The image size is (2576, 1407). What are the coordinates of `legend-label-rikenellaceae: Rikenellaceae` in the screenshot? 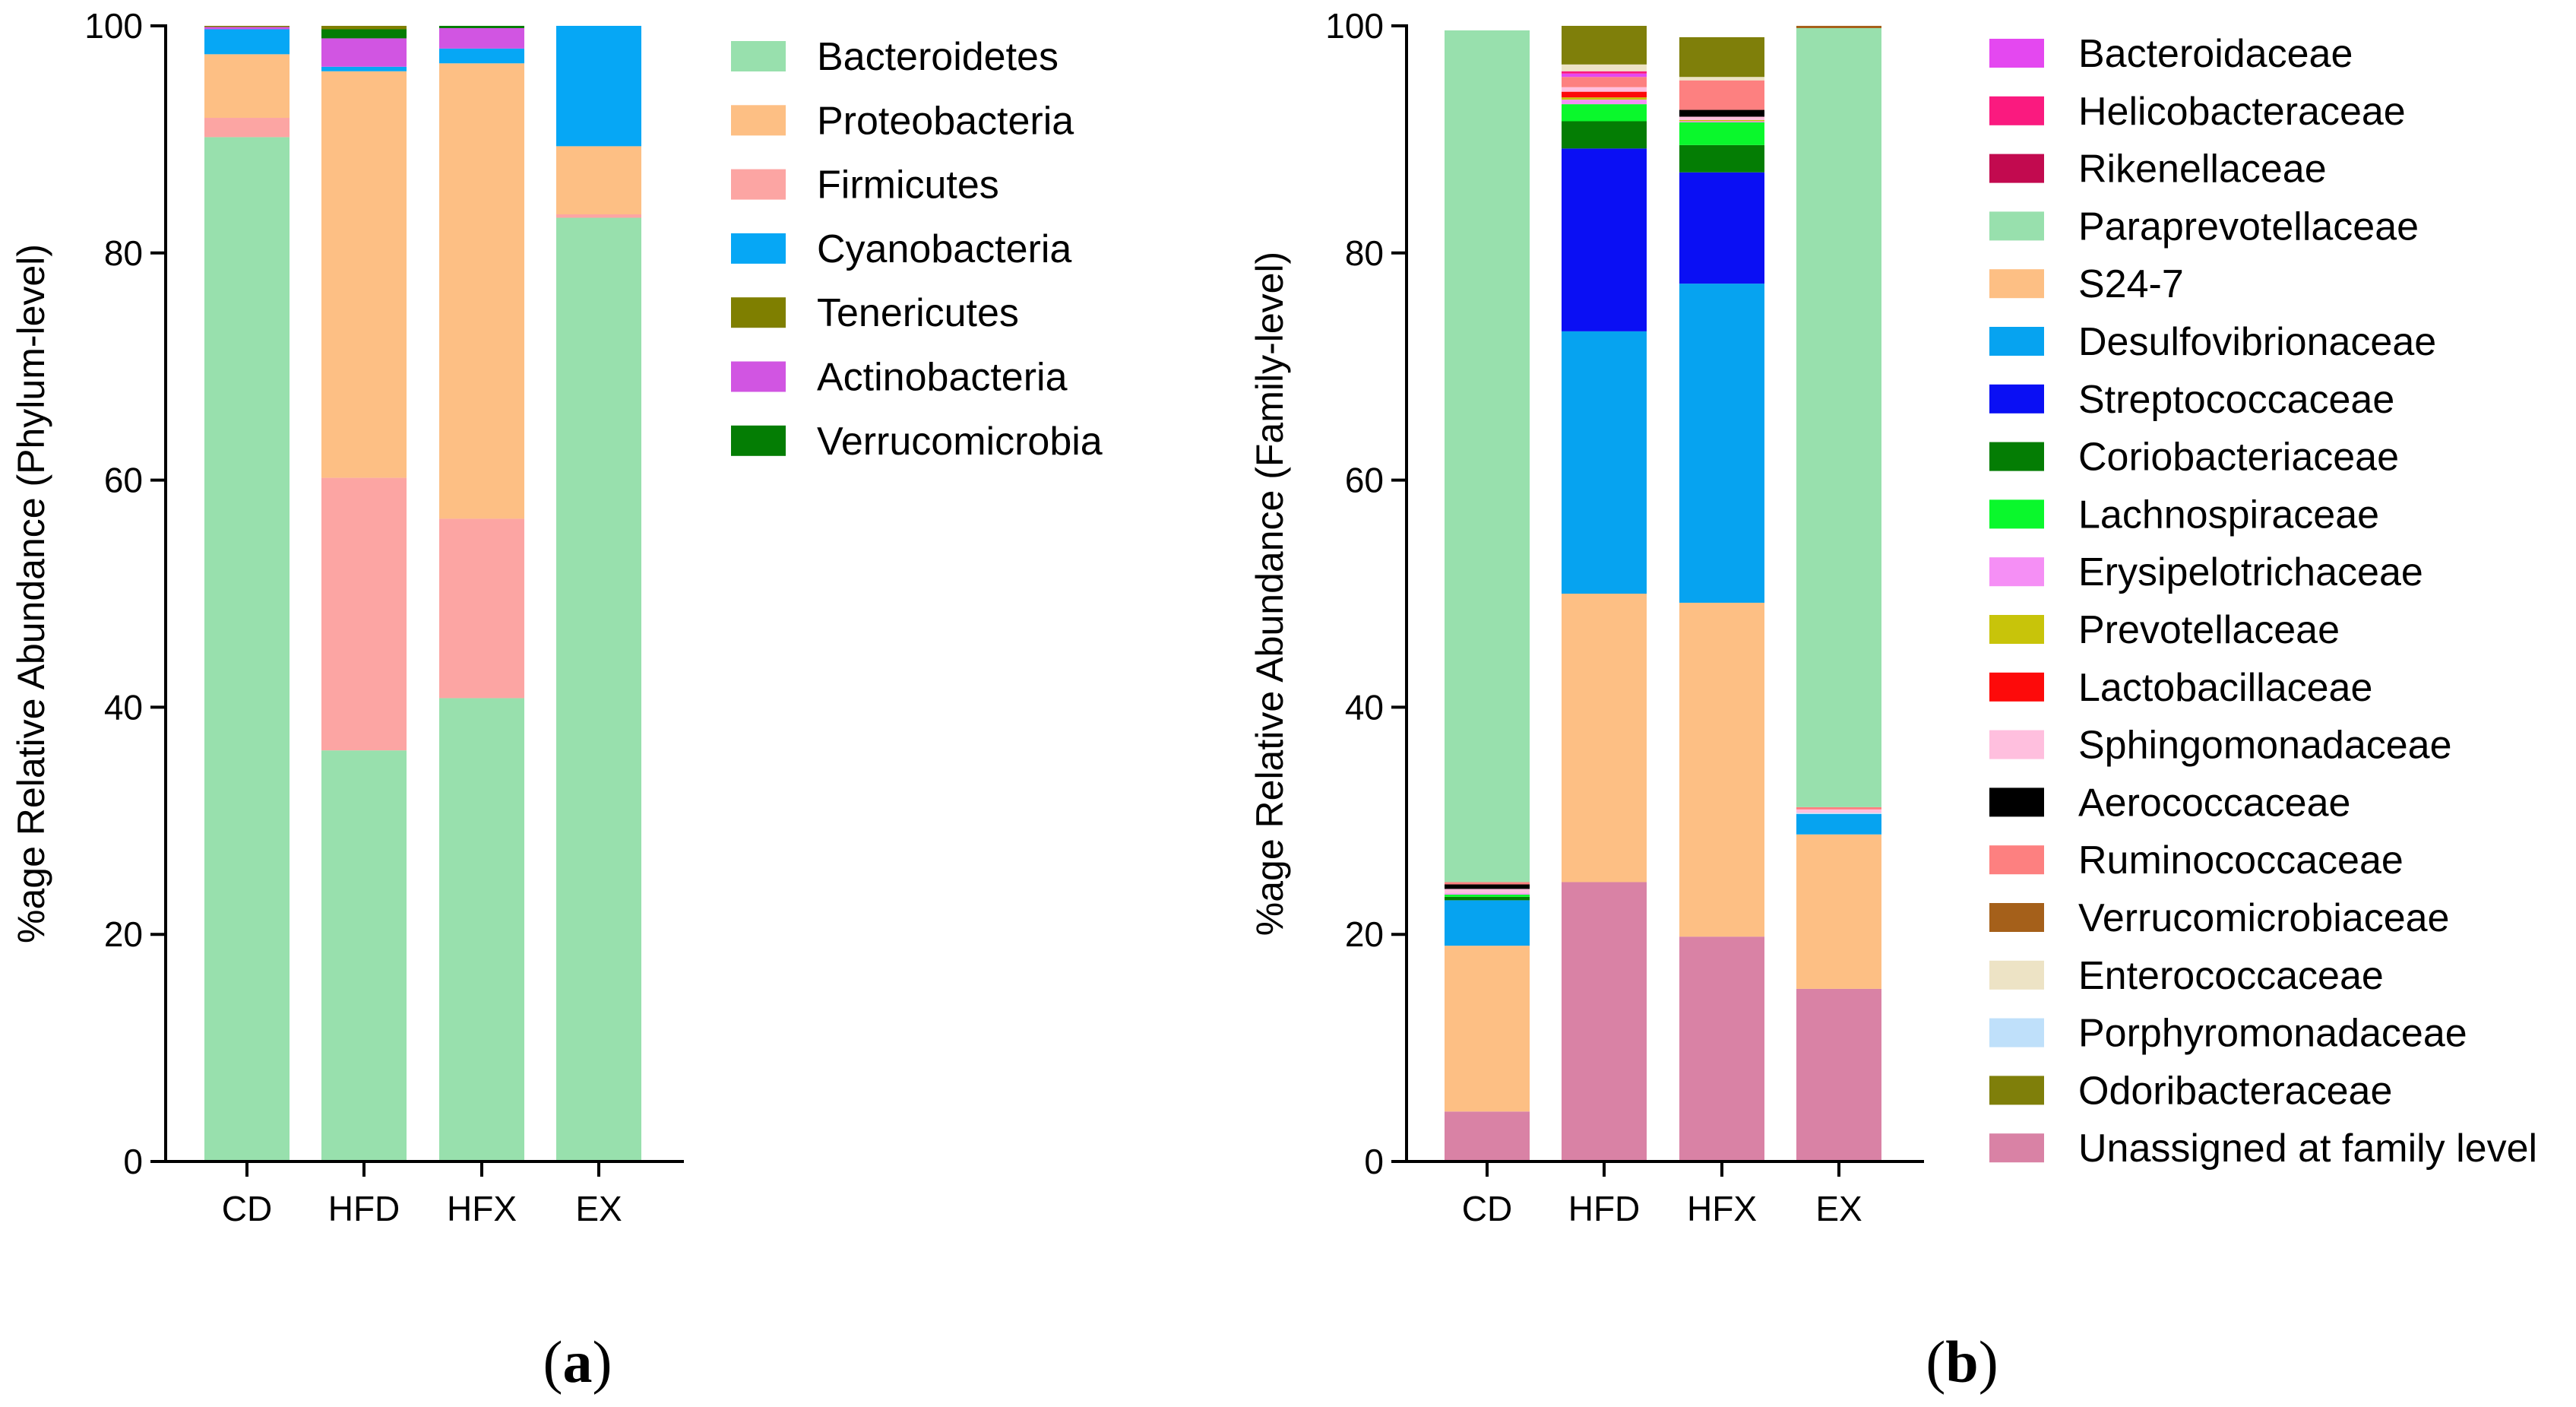 It's located at (2202, 169).